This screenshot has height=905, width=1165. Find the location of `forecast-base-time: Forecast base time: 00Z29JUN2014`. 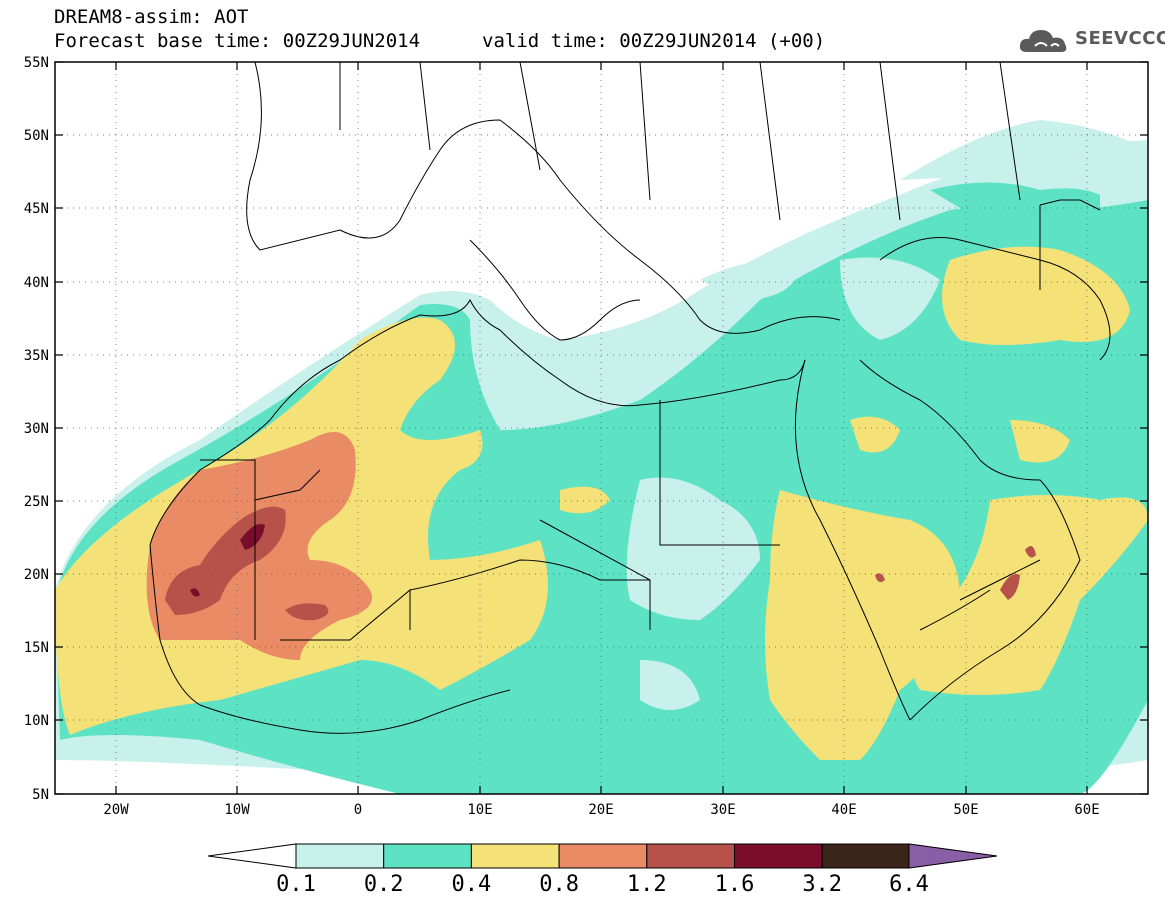

forecast-base-time: Forecast base time: 00Z29JUN2014 is located at coordinates (237, 41).